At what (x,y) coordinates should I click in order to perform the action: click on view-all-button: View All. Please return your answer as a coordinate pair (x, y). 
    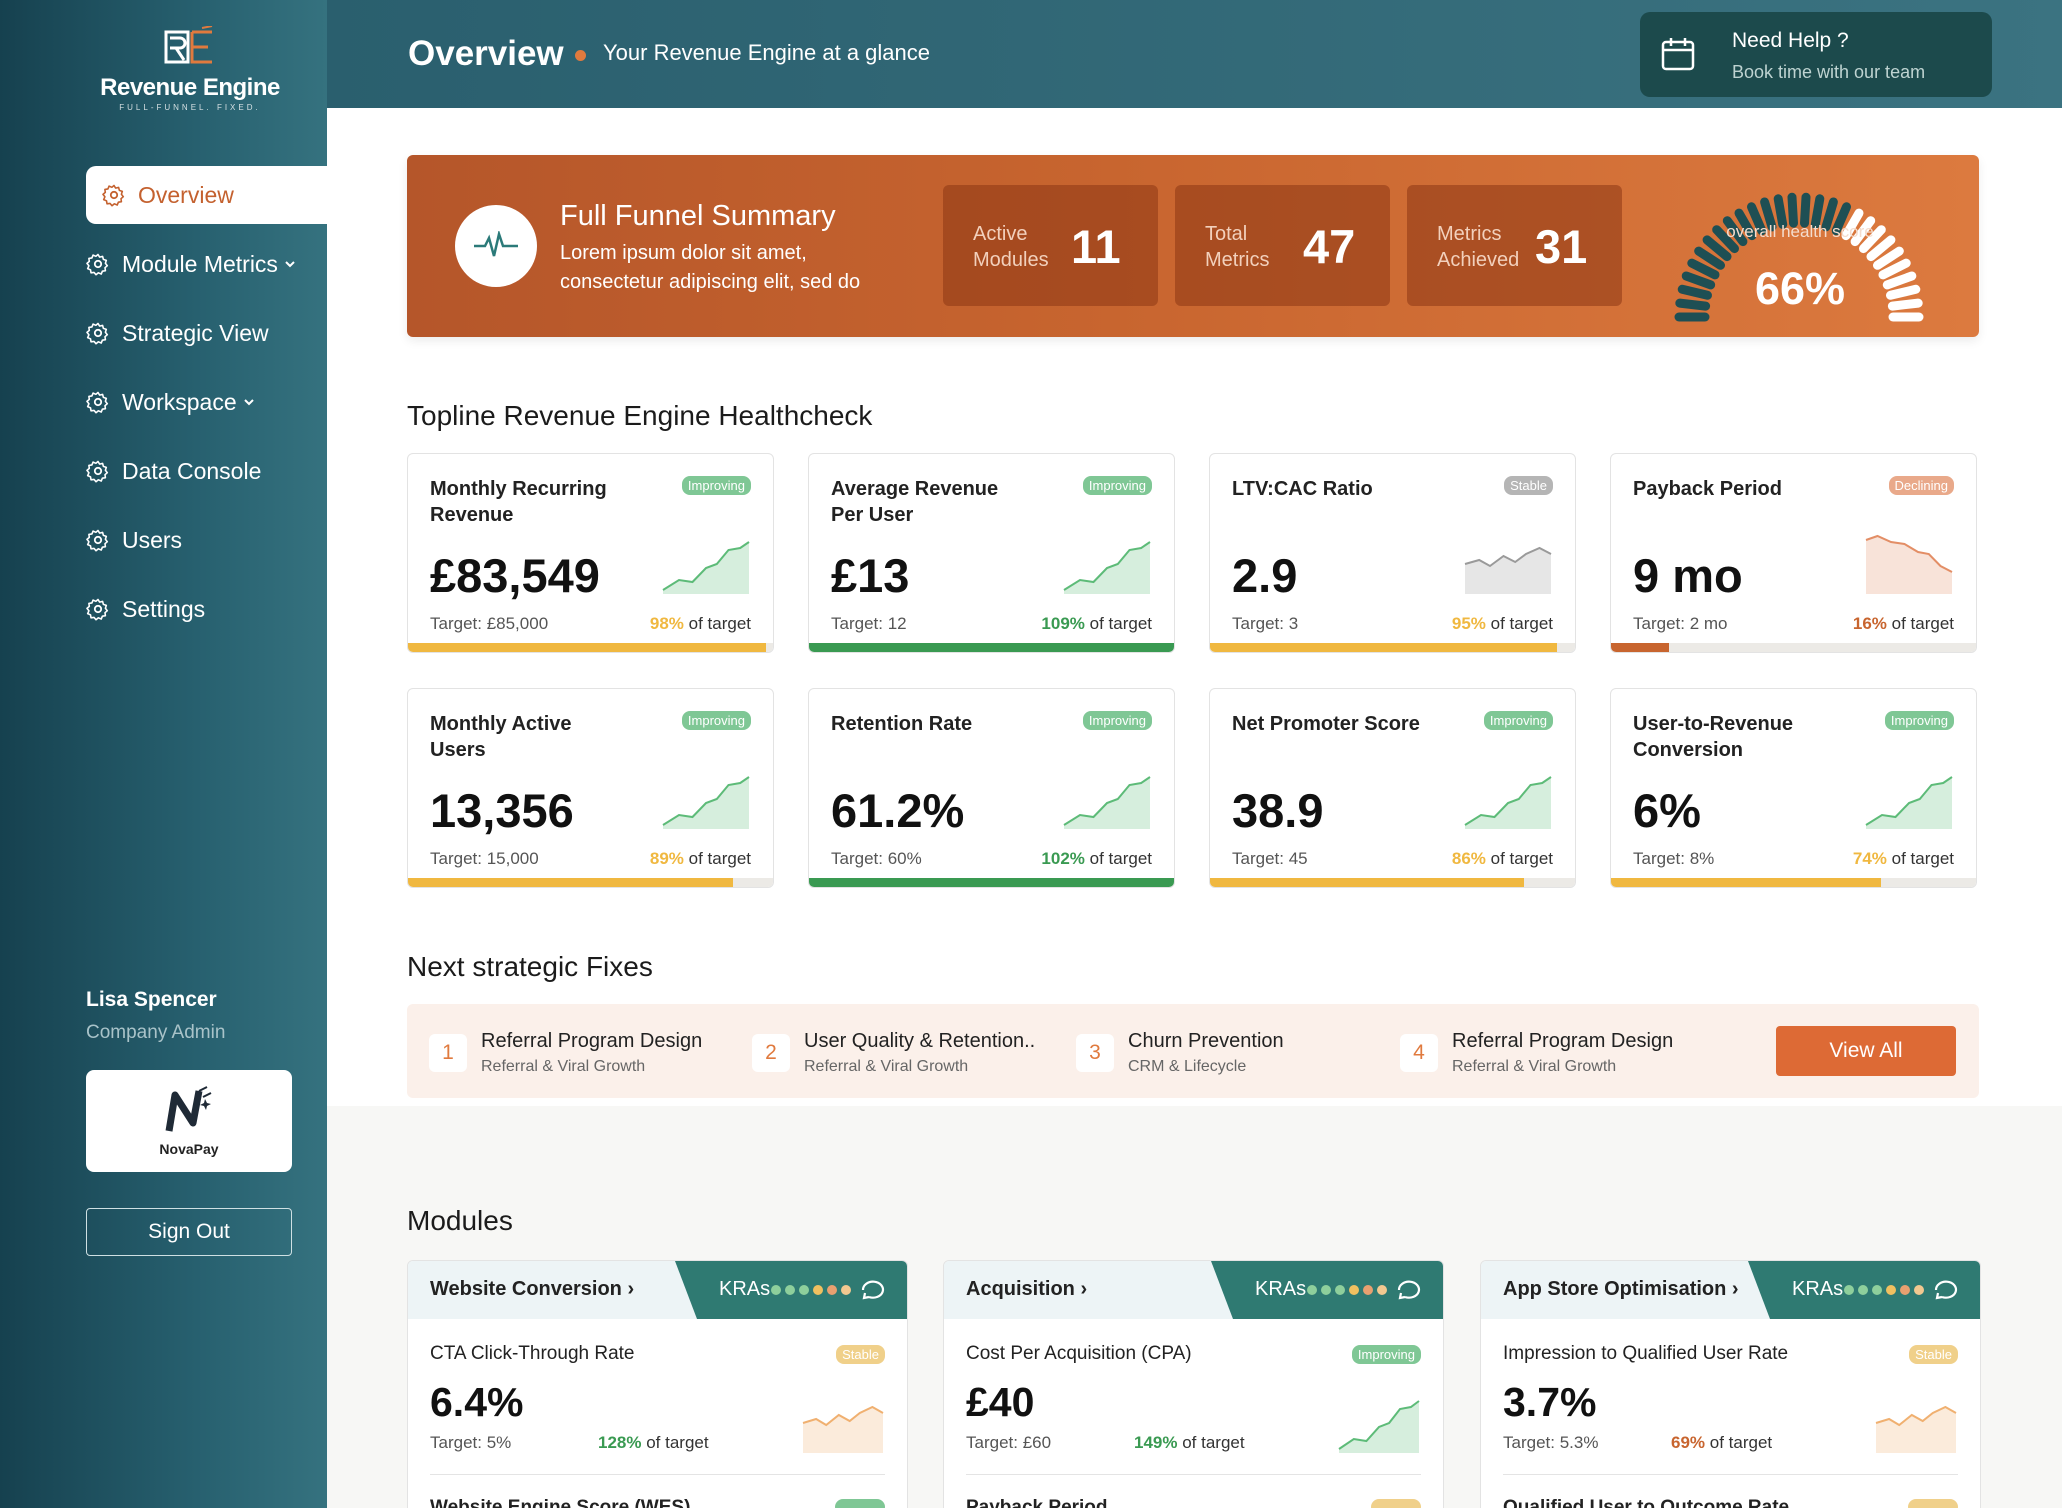
    Looking at the image, I should click on (1866, 1051).